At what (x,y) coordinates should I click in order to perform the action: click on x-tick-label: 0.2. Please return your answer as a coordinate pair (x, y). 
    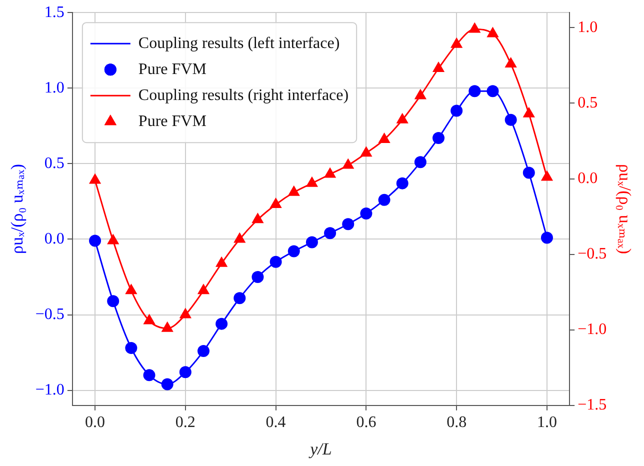
    Looking at the image, I should click on (185, 423).